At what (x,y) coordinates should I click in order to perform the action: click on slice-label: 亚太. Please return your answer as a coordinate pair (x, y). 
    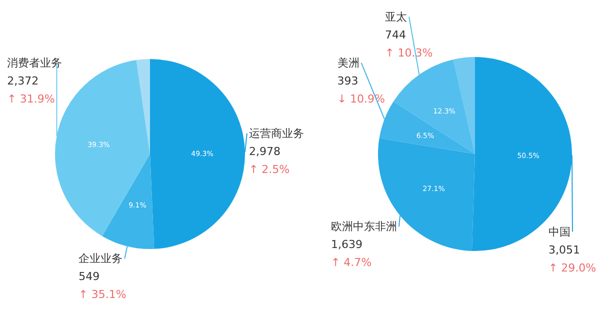
    Looking at the image, I should click on (396, 17).